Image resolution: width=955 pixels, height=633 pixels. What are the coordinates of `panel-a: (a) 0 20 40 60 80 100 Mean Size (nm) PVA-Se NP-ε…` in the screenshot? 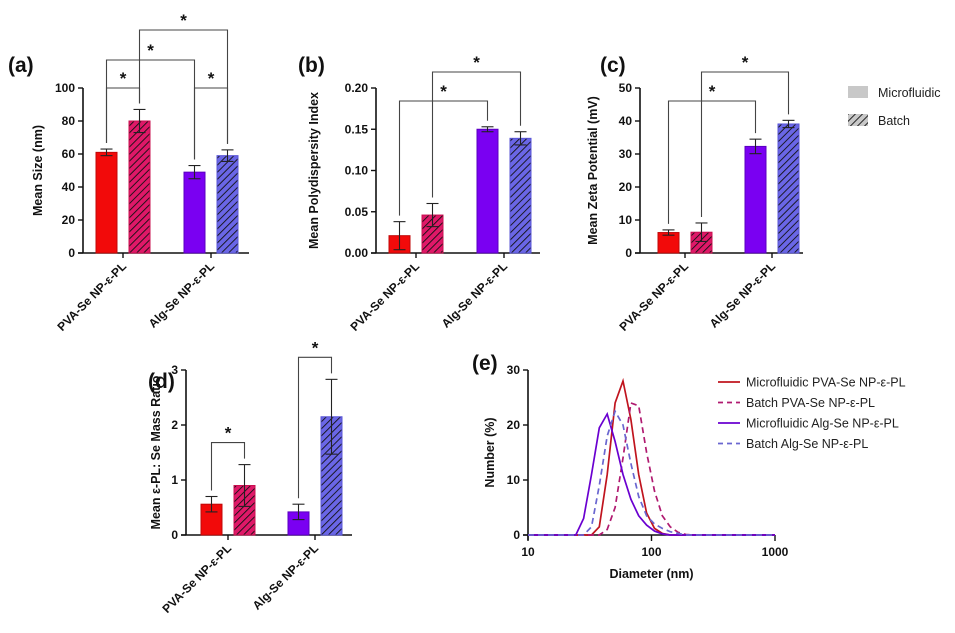 It's located at (128, 172).